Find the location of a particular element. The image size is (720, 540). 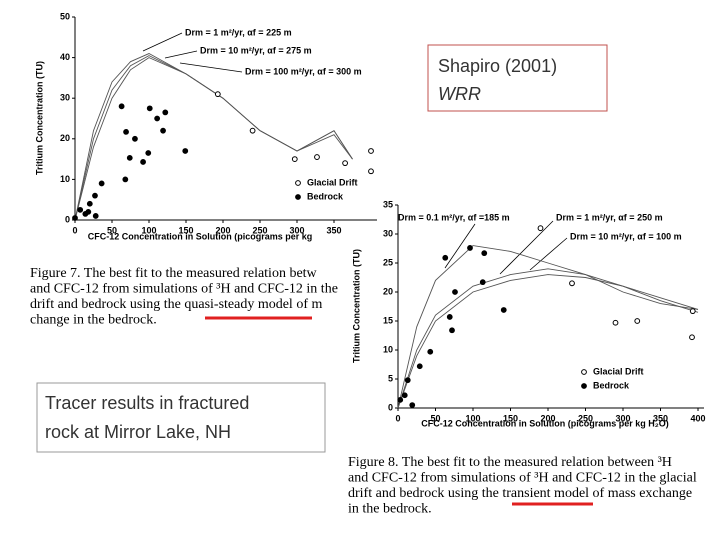

curve-label: Drm = 1 m²/yr, αf = 225 m is located at coordinates (238, 32).